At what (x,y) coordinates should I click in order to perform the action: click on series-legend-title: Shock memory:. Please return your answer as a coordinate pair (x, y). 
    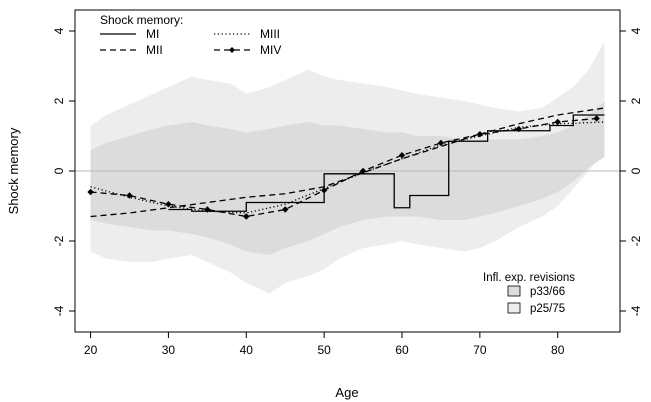
    Looking at the image, I should click on (141, 20).